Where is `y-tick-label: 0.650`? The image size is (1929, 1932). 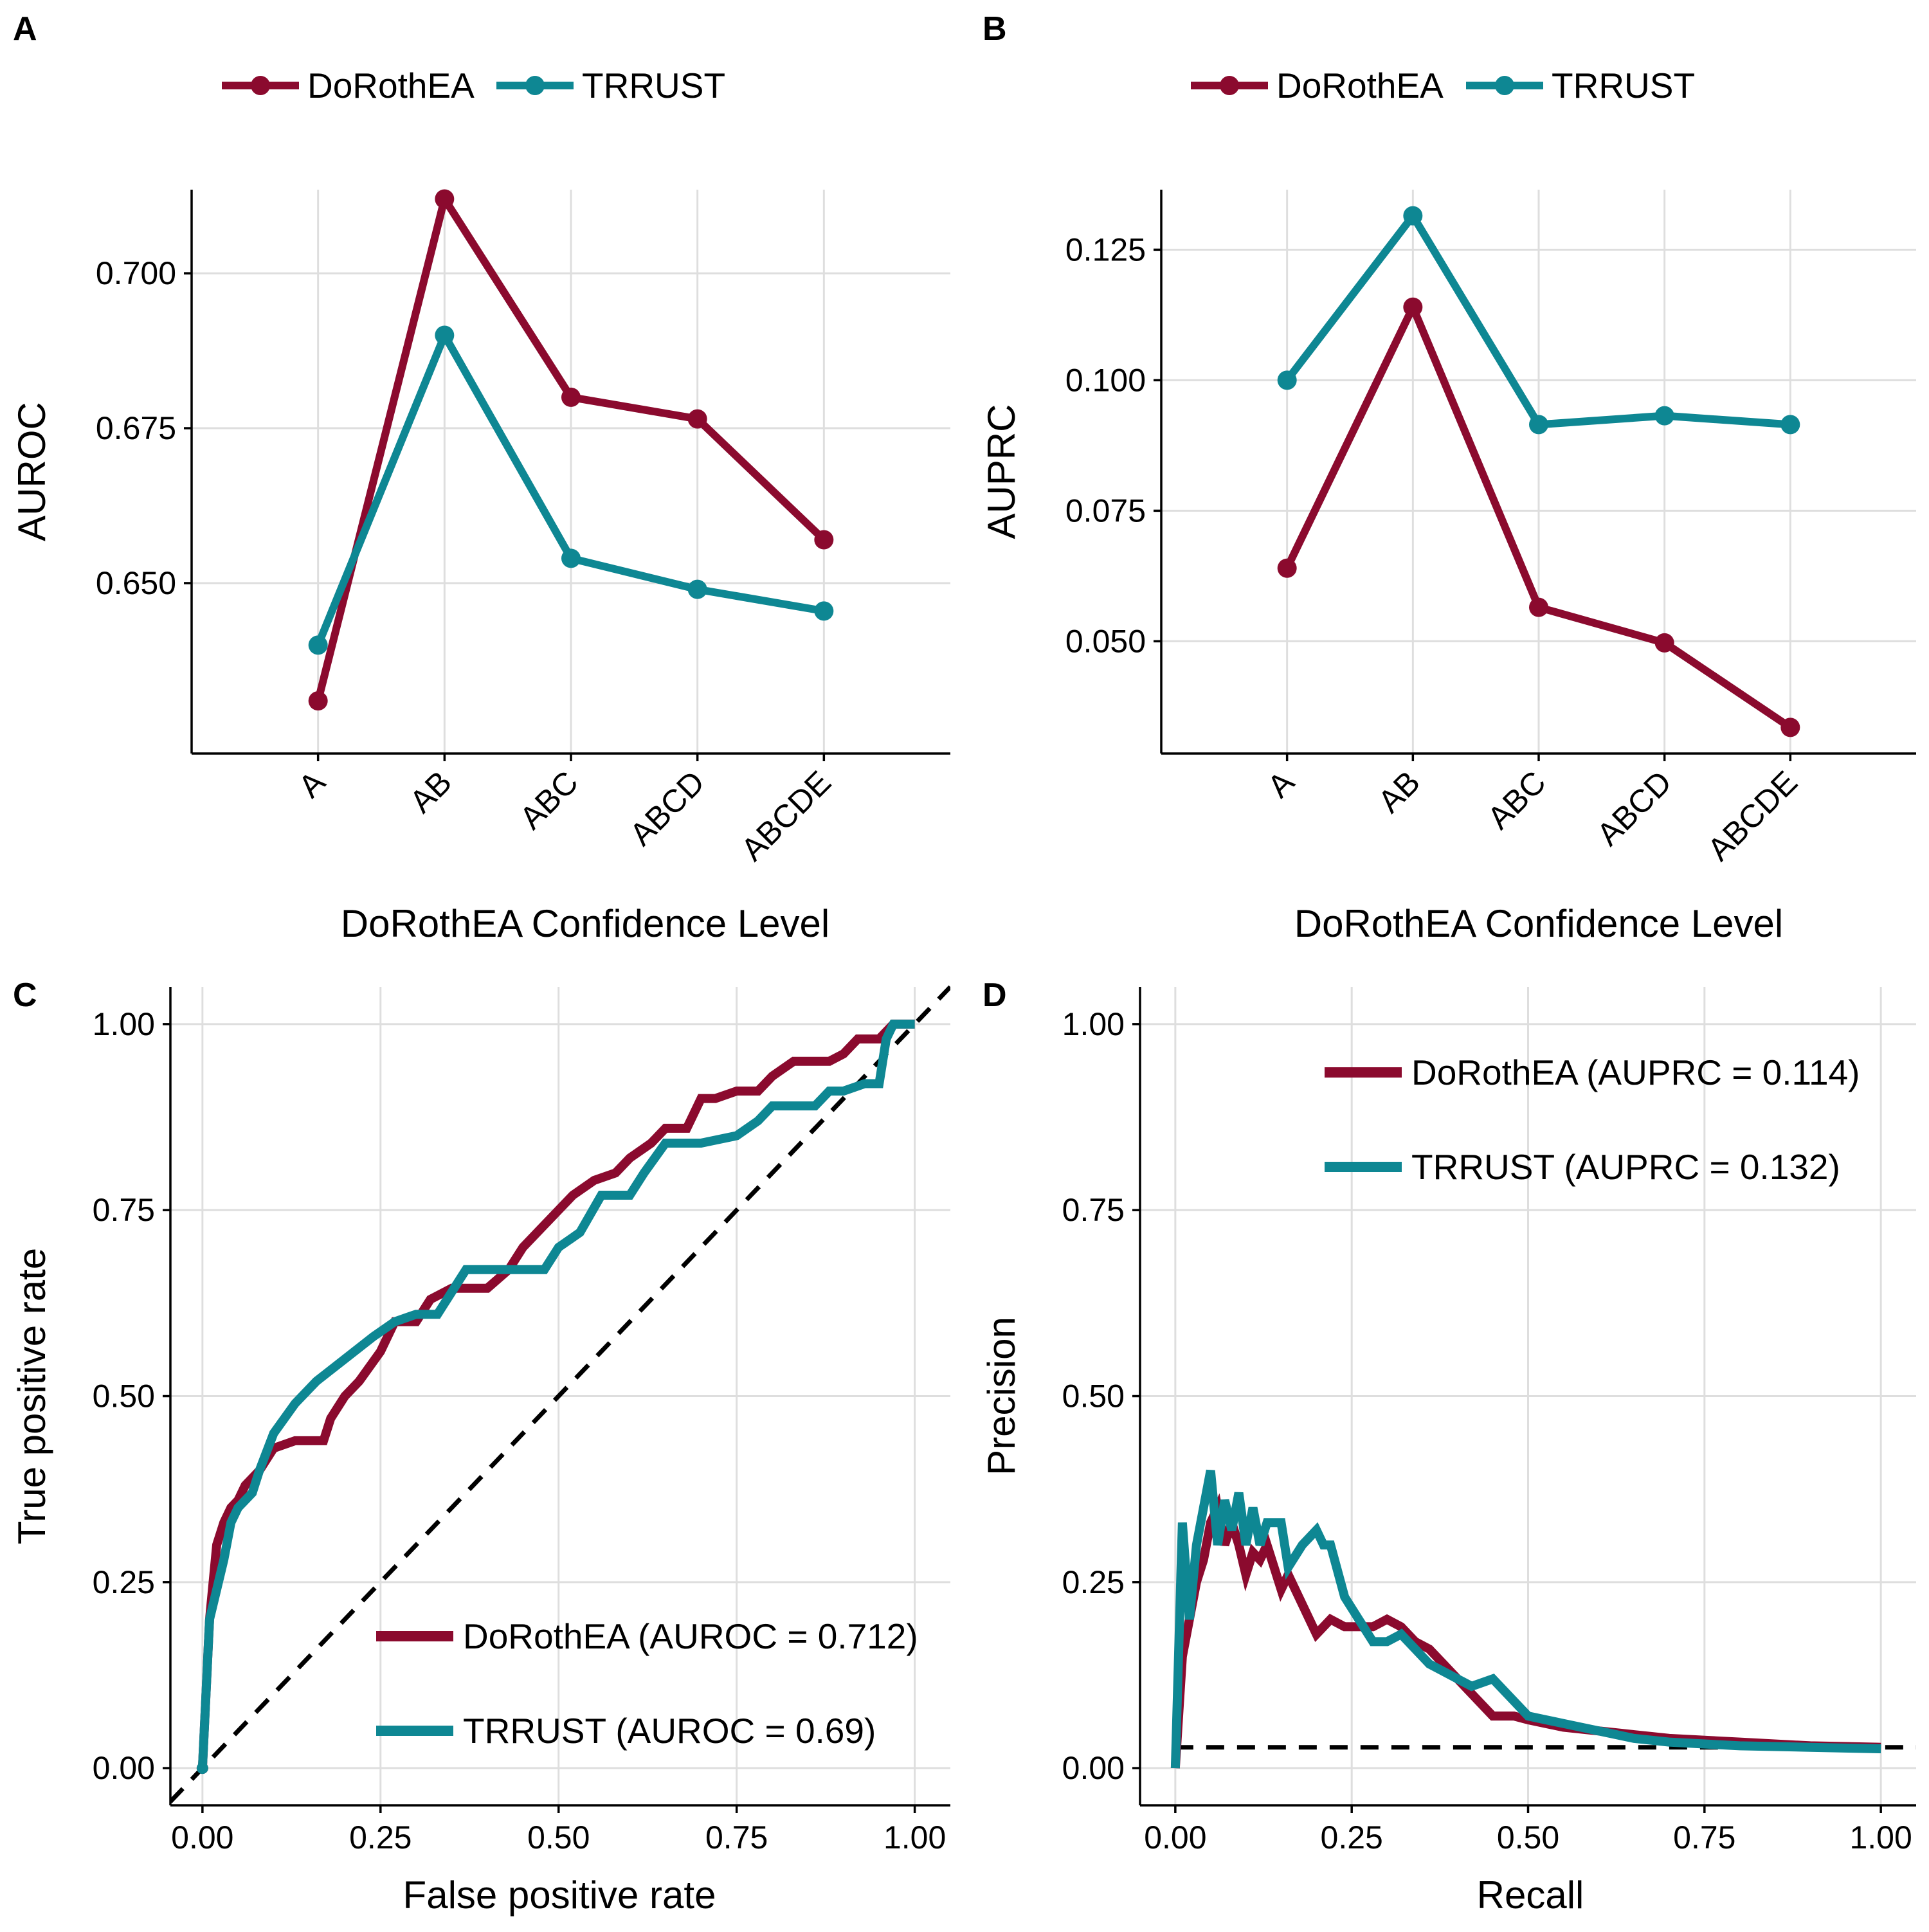
y-tick-label: 0.650 is located at coordinates (136, 583).